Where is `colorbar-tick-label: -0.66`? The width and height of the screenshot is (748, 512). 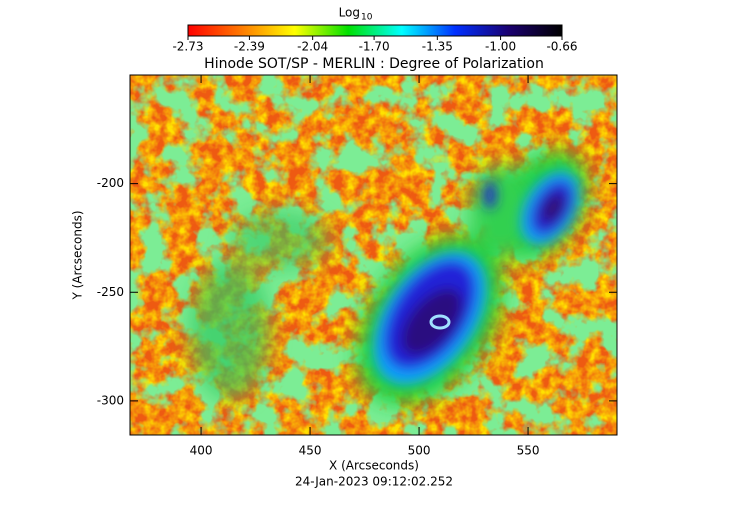
colorbar-tick-label: -0.66 is located at coordinates (561, 47).